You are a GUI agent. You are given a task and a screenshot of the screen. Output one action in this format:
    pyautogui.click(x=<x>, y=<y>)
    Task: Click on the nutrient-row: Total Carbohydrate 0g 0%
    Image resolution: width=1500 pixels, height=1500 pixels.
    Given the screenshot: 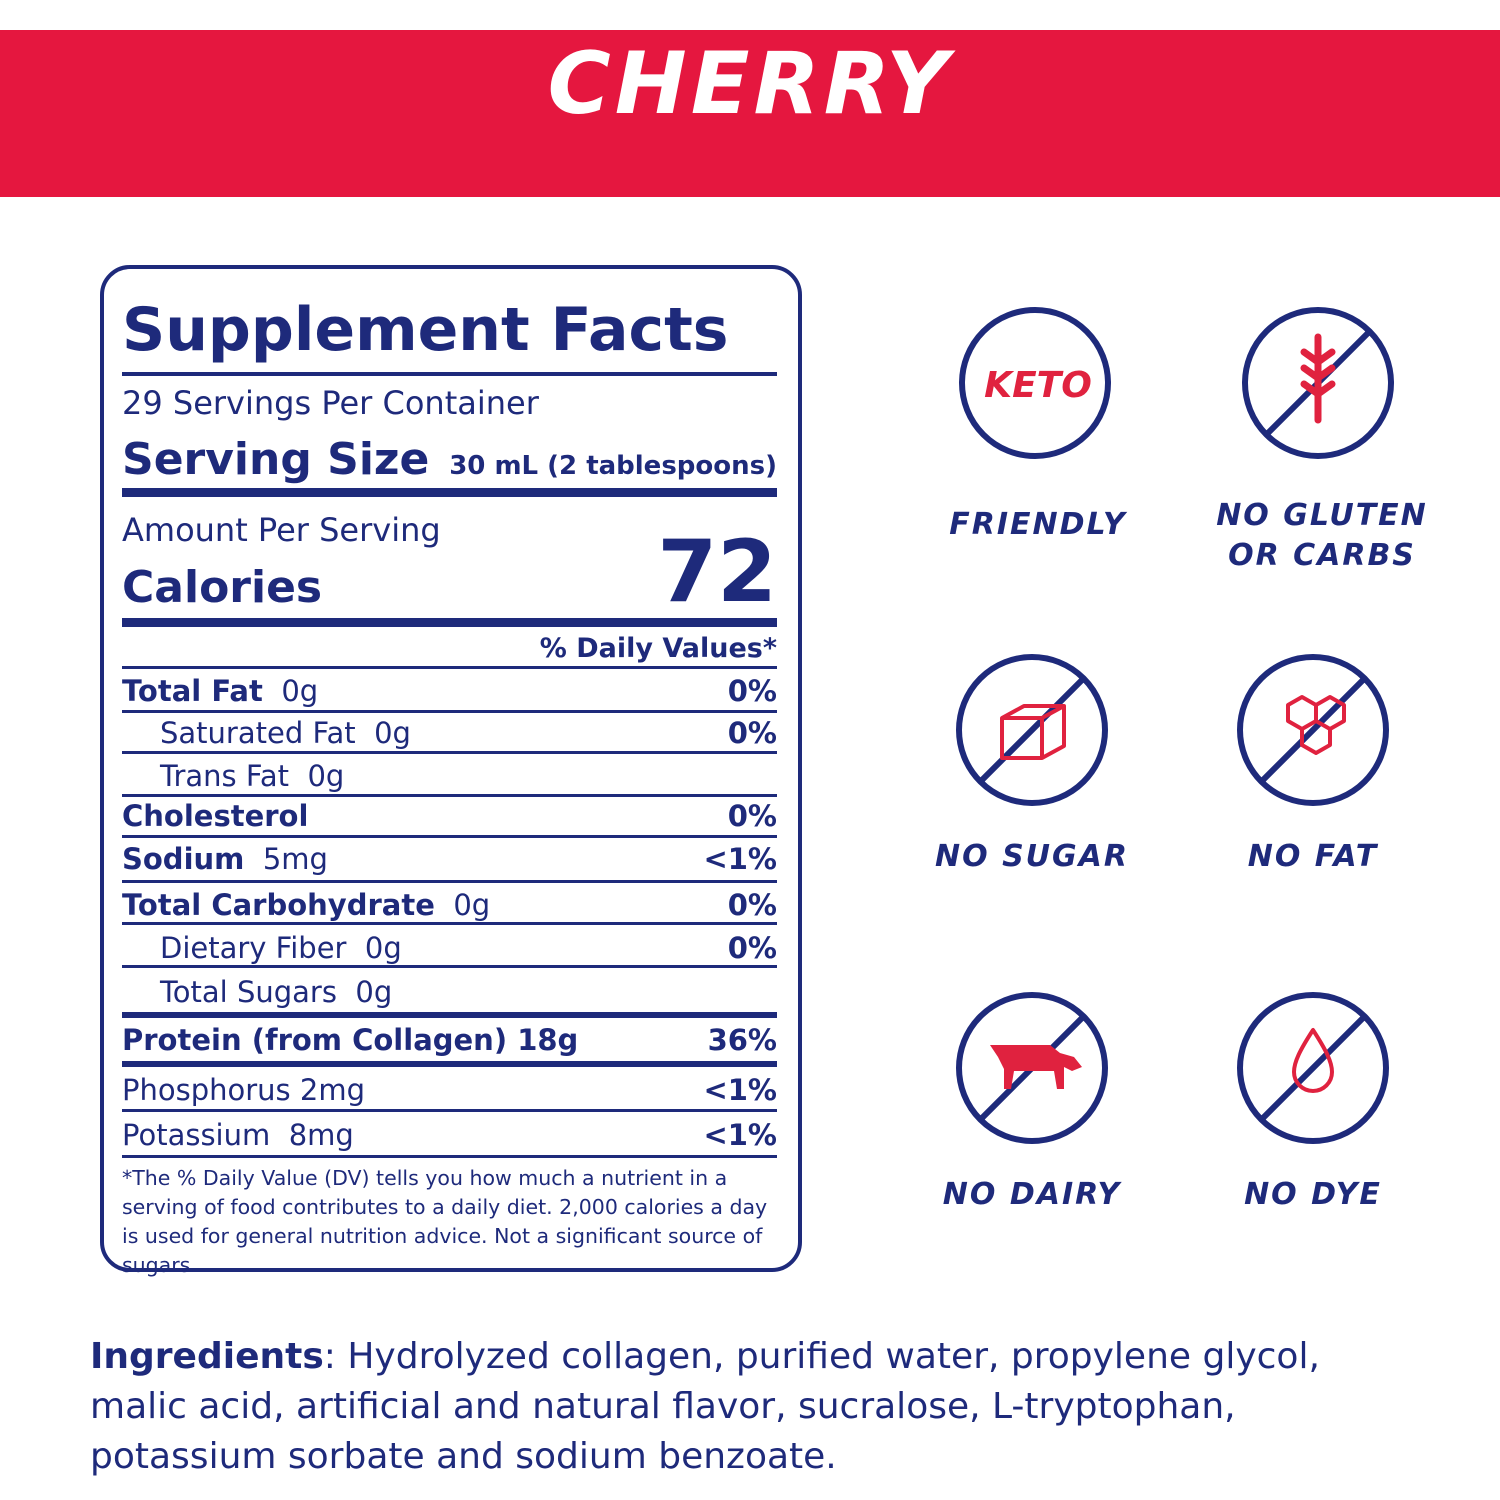 What is the action you would take?
    pyautogui.click(x=449, y=905)
    